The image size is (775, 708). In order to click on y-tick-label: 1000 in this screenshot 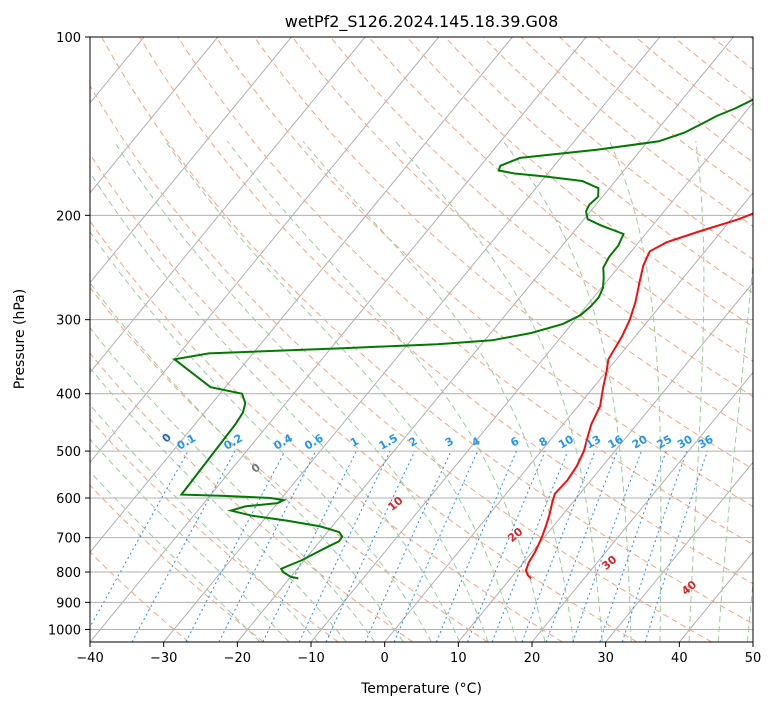, I will do `click(64, 630)`.